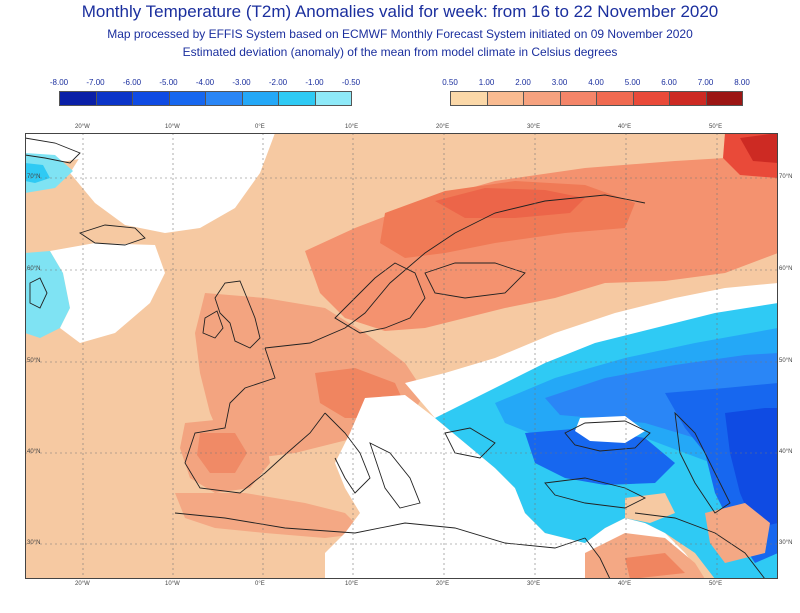 This screenshot has height=613, width=800. Describe the element at coordinates (596, 82) in the screenshot. I see `legend-warm-label: 4.00` at that location.